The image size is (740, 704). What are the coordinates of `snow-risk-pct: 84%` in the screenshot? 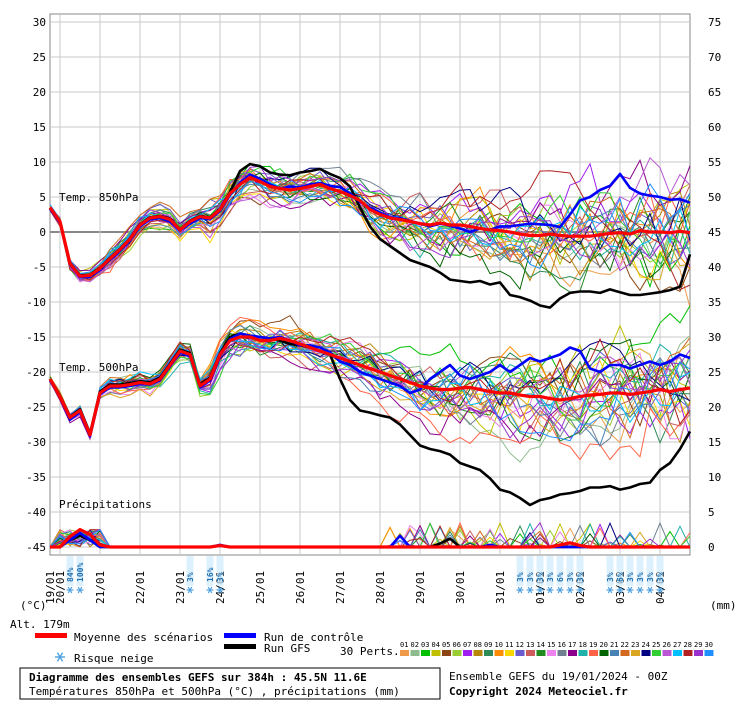 It's located at (70, 574).